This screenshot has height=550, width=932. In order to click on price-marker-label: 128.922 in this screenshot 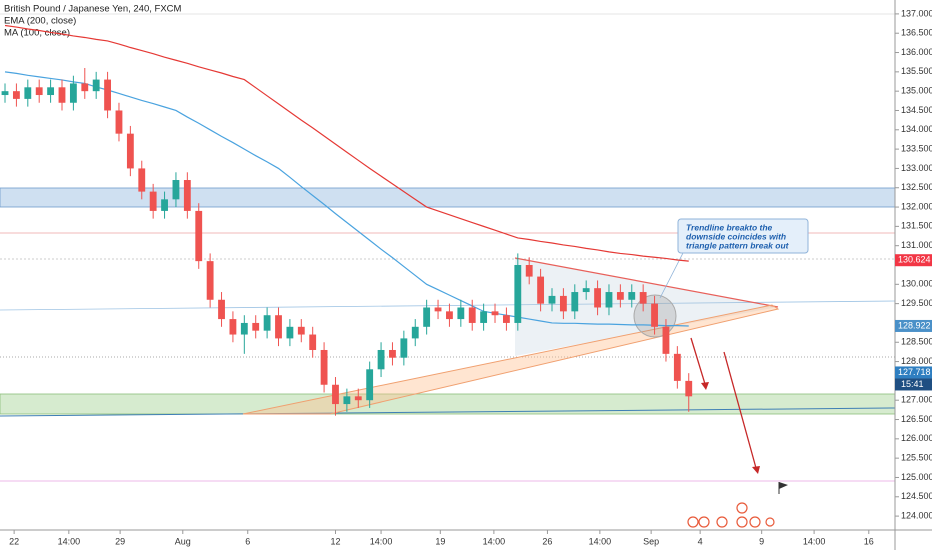, I will do `click(914, 325)`.